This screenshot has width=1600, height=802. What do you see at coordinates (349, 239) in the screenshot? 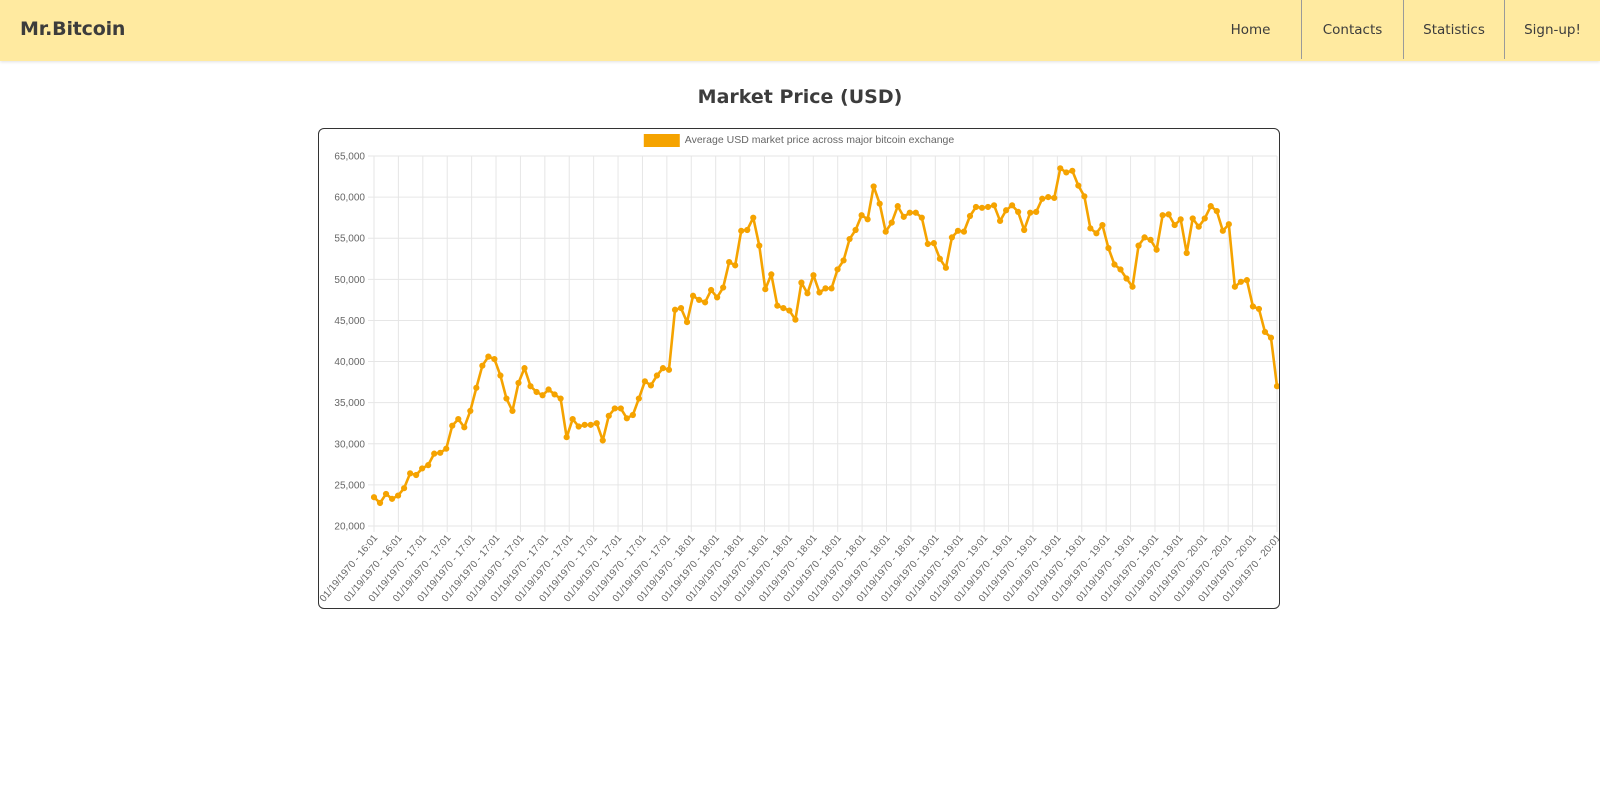
I see `y-tick-label: 55,000` at bounding box center [349, 239].